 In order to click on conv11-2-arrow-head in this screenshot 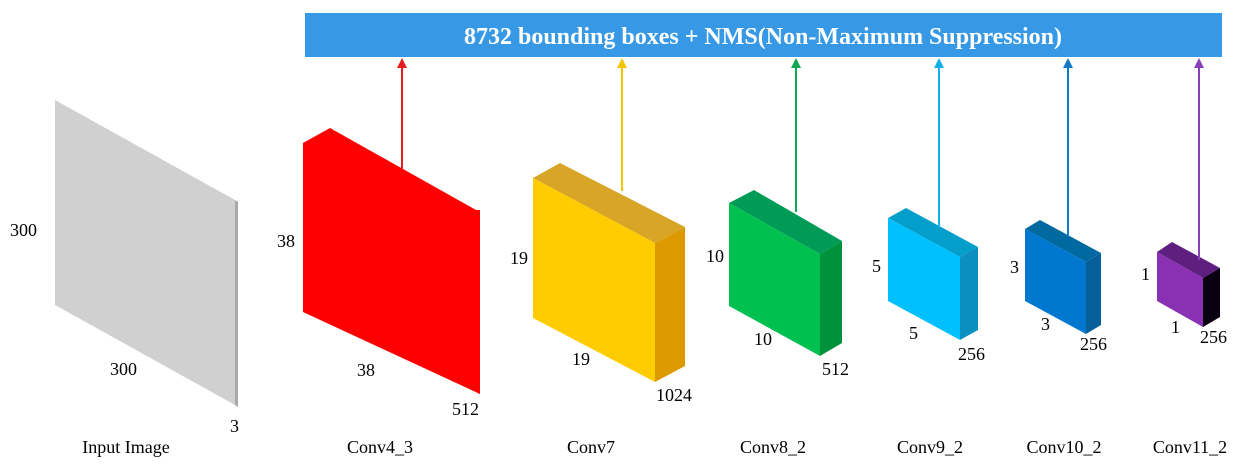, I will do `click(1199, 63)`.